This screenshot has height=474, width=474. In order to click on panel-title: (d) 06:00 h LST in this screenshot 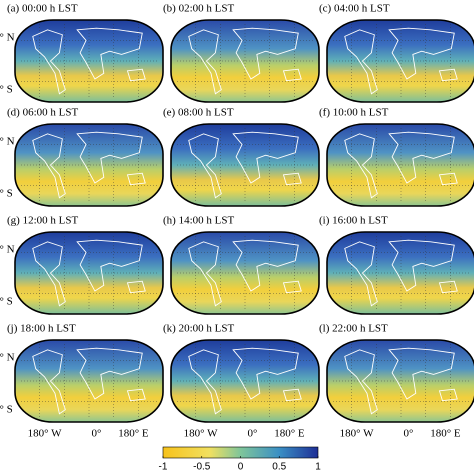, I will do `click(42, 113)`.